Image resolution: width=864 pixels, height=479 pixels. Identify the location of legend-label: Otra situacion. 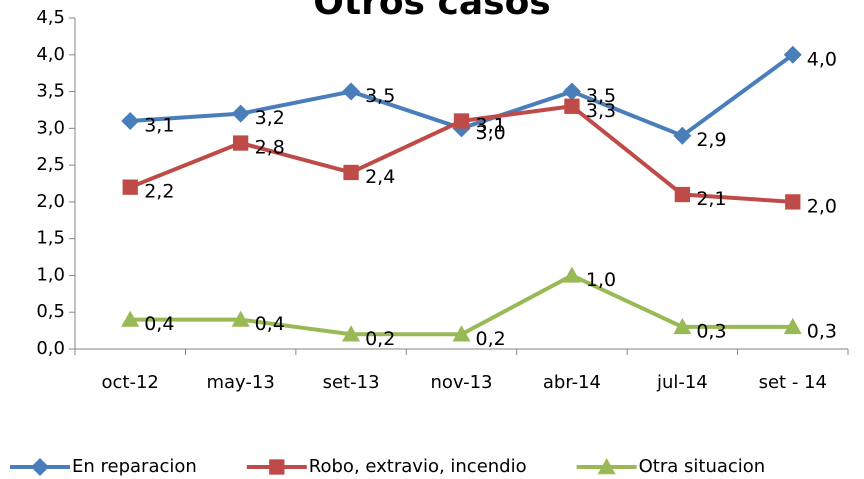
(702, 466).